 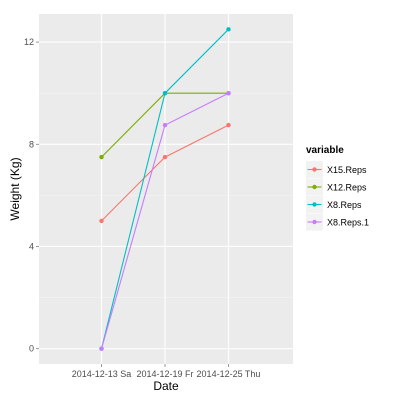 I want to click on x-tick-label: 2014-12-19 Fr, so click(x=164, y=374).